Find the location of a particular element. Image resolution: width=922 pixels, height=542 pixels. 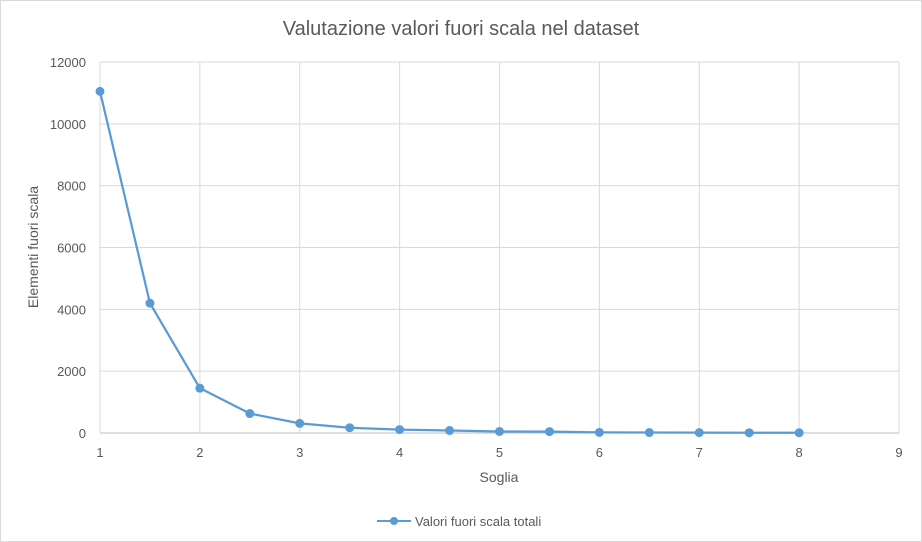

y-tick-label: 4000 is located at coordinates (71, 309).